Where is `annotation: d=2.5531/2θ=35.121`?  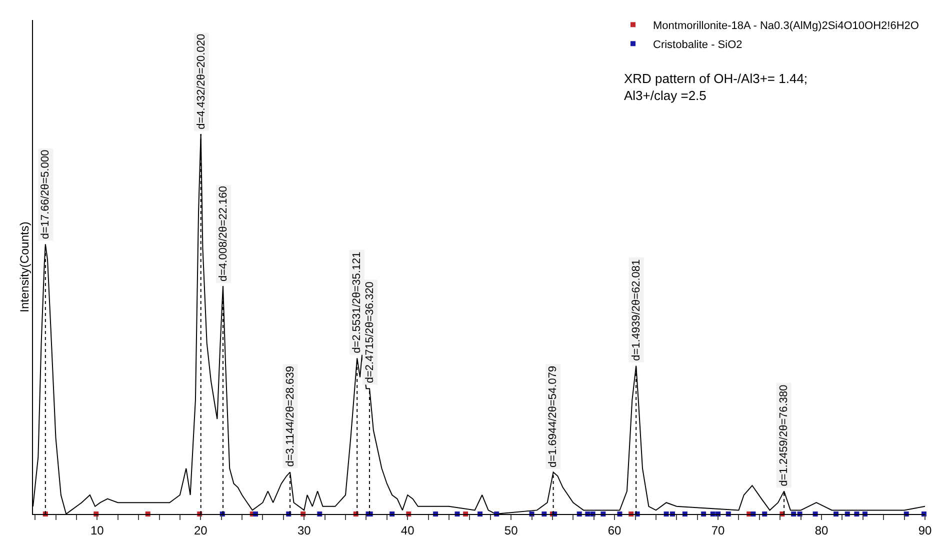
annotation: d=2.5531/2θ=35.121 is located at coordinates (356, 303).